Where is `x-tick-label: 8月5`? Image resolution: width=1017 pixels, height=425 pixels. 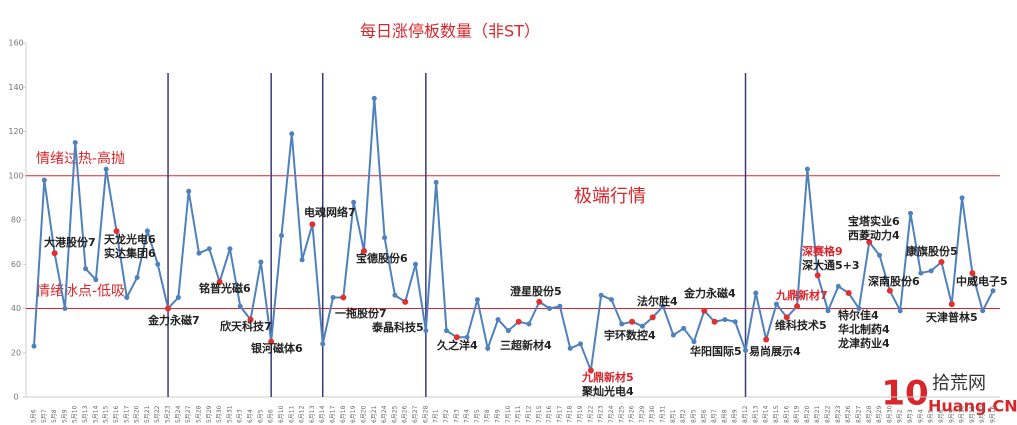
x-tick-label: 8月5 is located at coordinates (693, 416).